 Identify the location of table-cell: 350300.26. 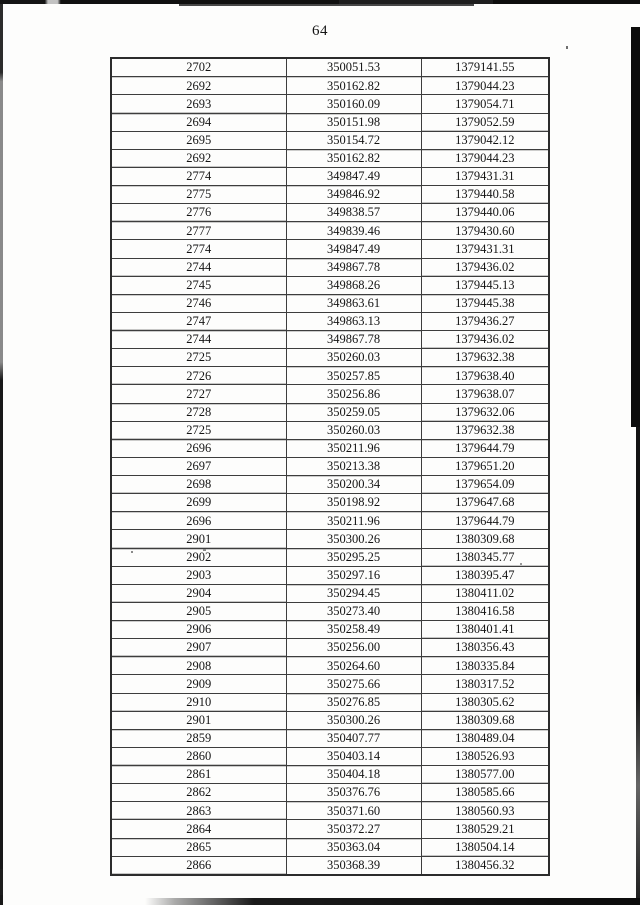
(353, 539).